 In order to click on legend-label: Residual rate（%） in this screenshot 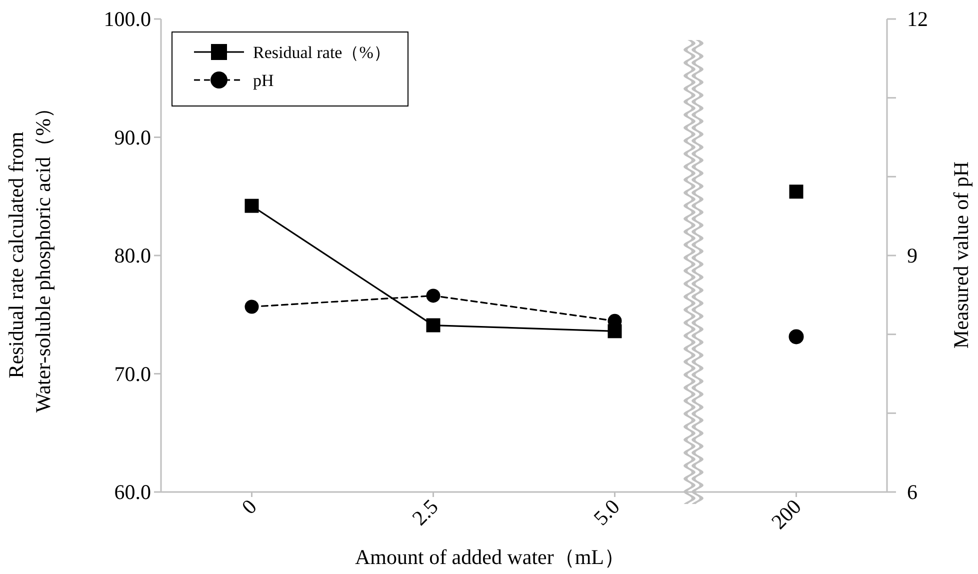, I will do `click(321, 52)`.